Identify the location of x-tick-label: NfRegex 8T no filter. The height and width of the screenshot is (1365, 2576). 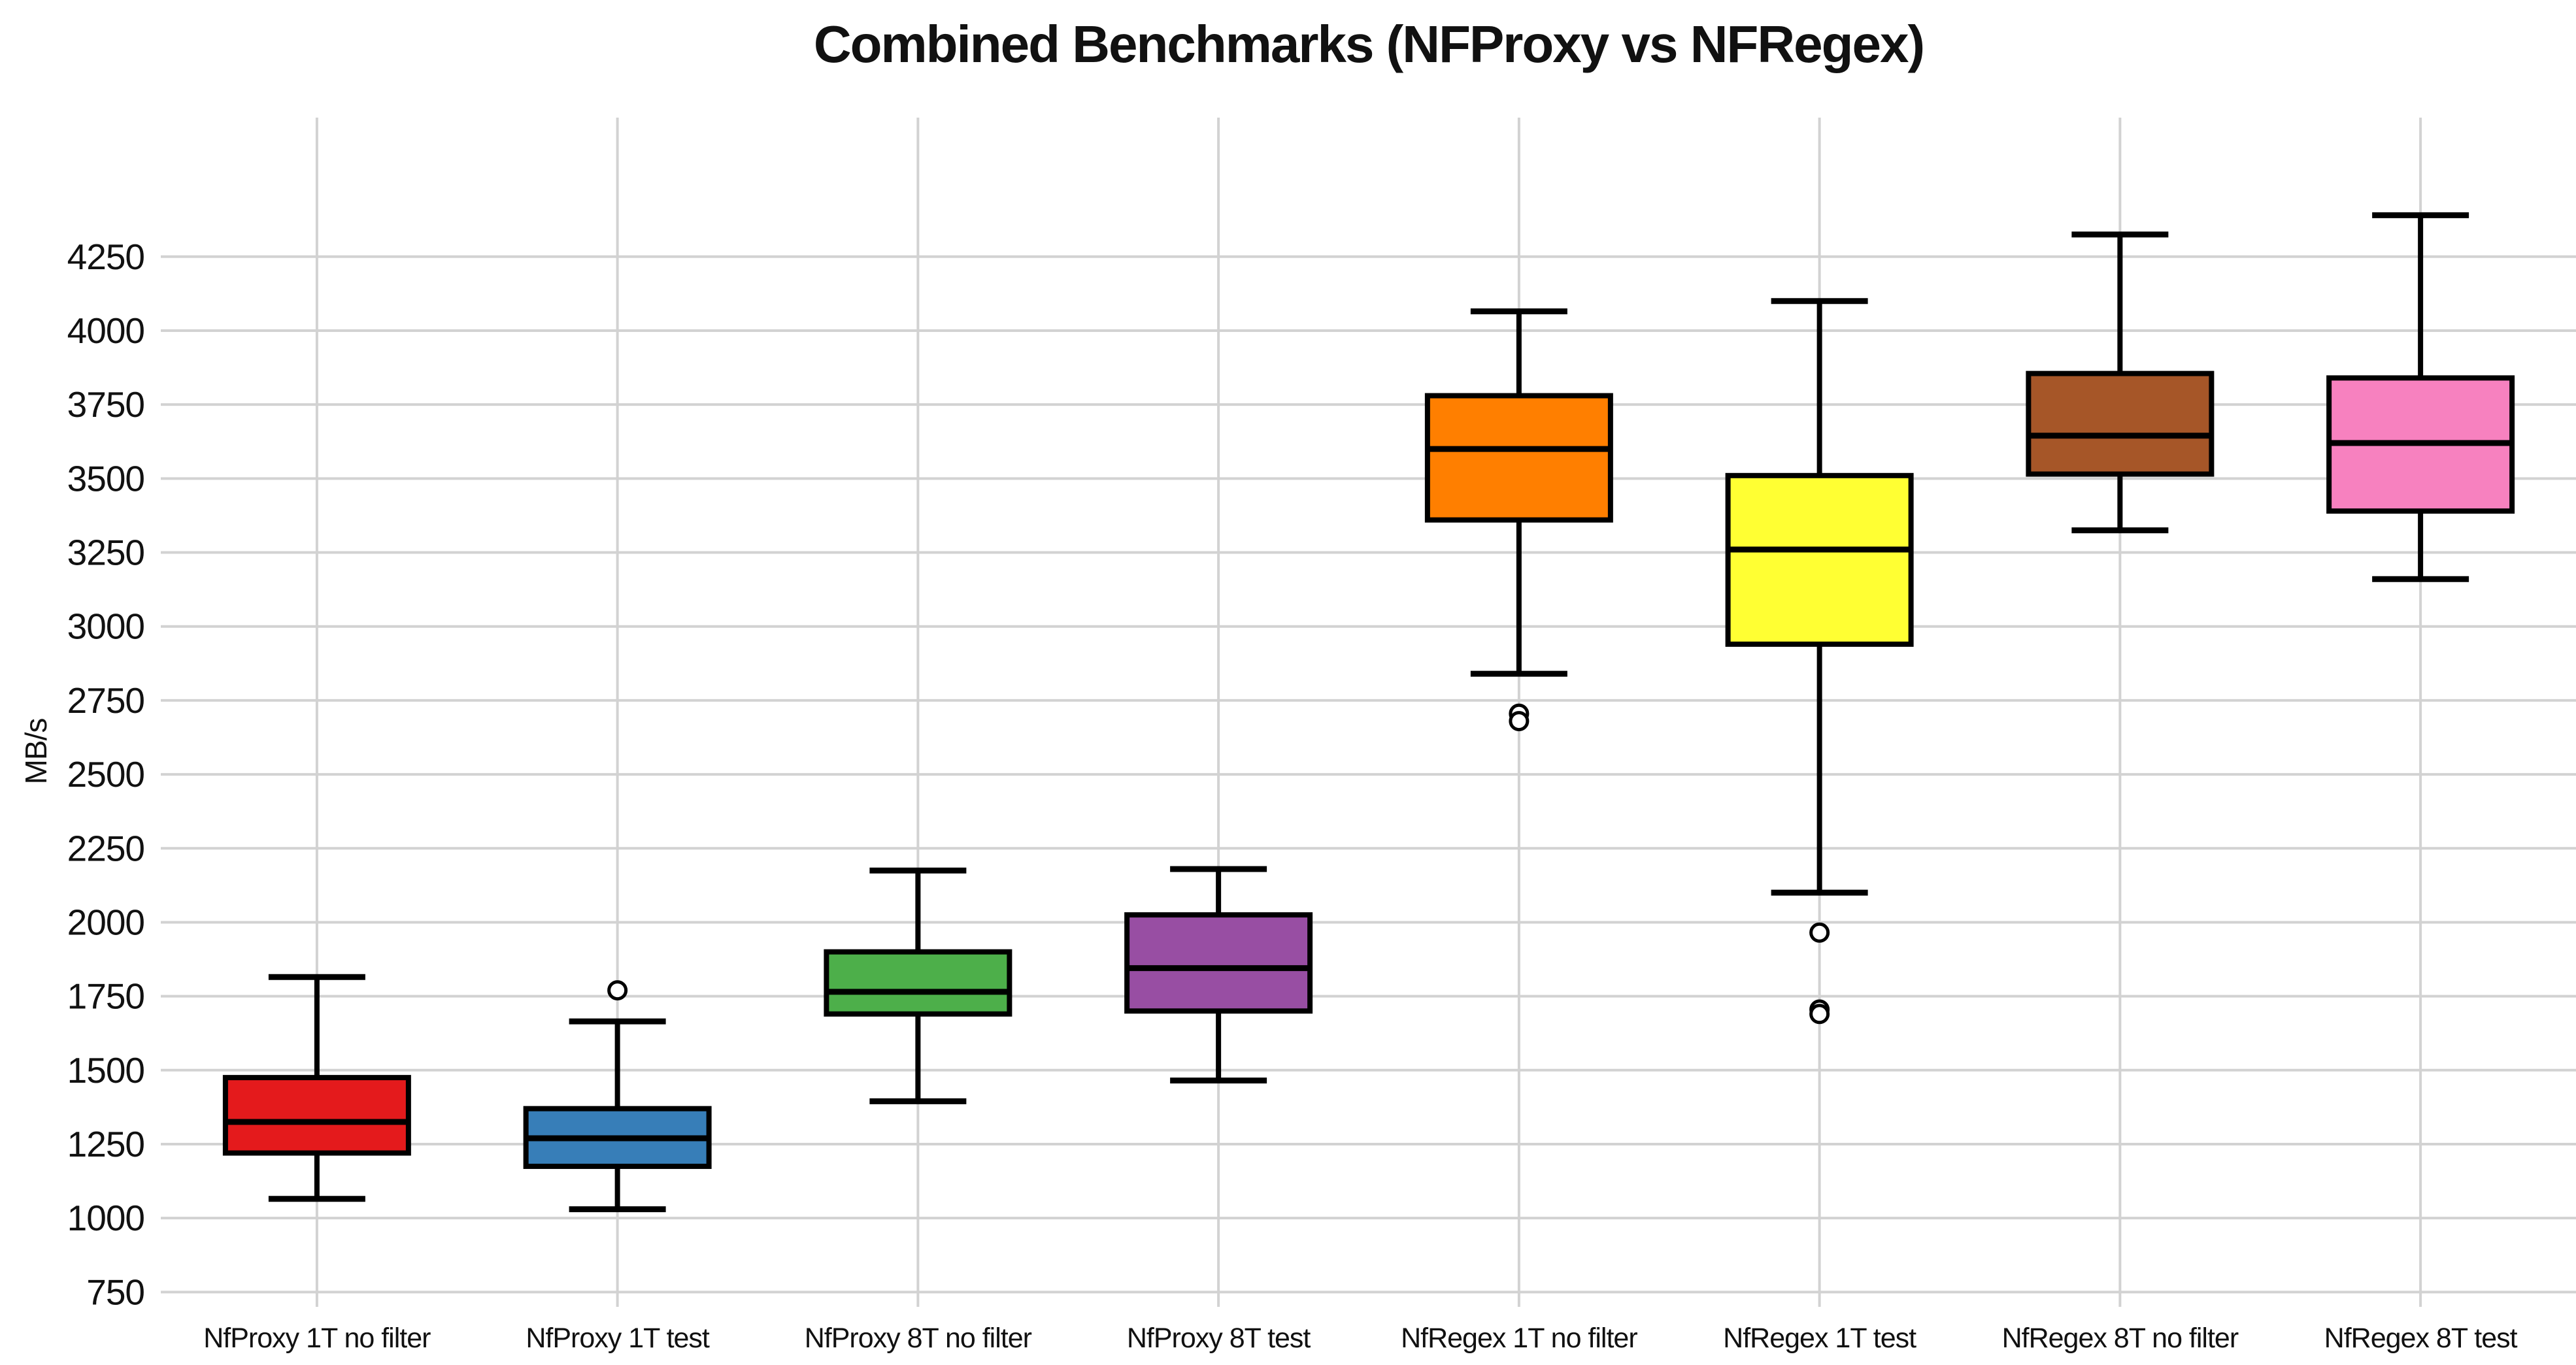
(2121, 1338).